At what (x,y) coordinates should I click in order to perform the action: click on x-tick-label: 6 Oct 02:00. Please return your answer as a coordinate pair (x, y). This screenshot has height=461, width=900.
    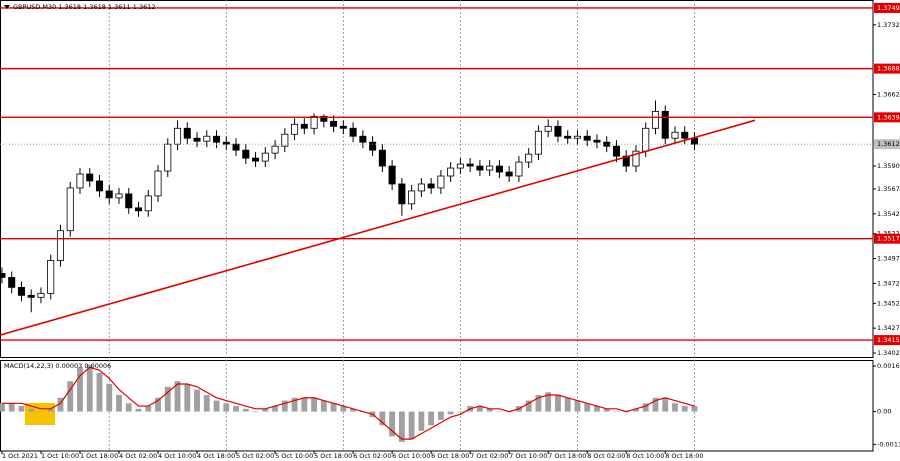
    Looking at the image, I should click on (372, 456).